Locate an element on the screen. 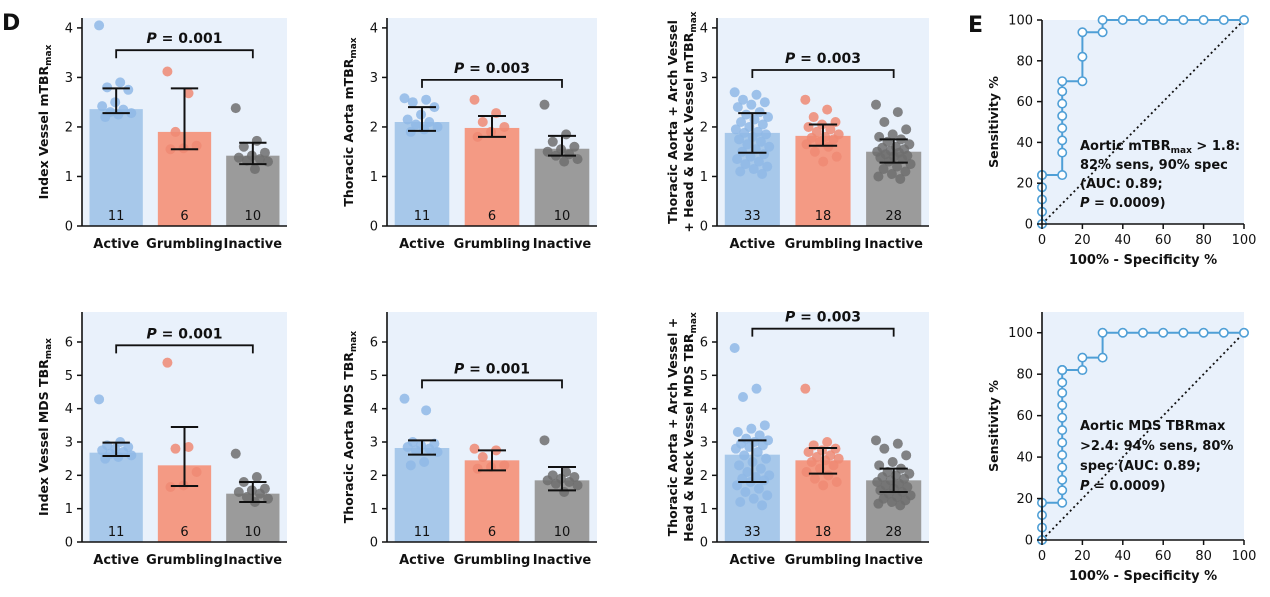 Image resolution: width=1270 pixels, height=597 pixels. n-label-inactive: 10 is located at coordinates (562, 216).